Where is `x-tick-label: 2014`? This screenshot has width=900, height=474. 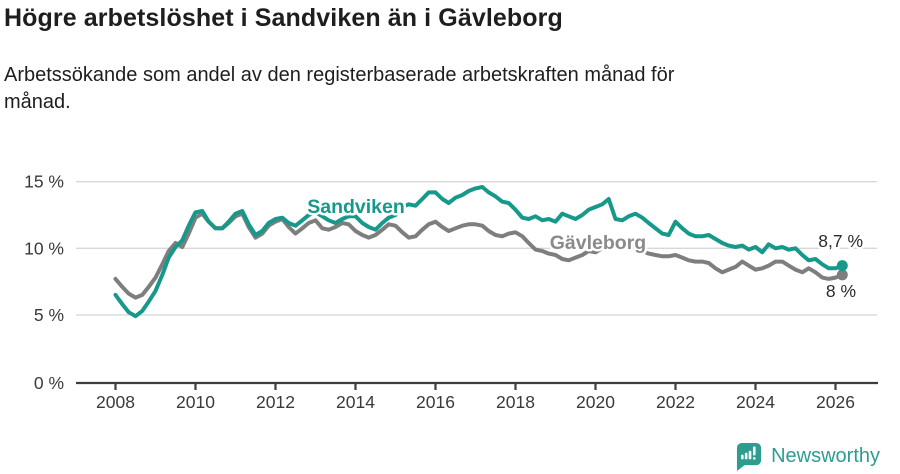 x-tick-label: 2014 is located at coordinates (355, 402).